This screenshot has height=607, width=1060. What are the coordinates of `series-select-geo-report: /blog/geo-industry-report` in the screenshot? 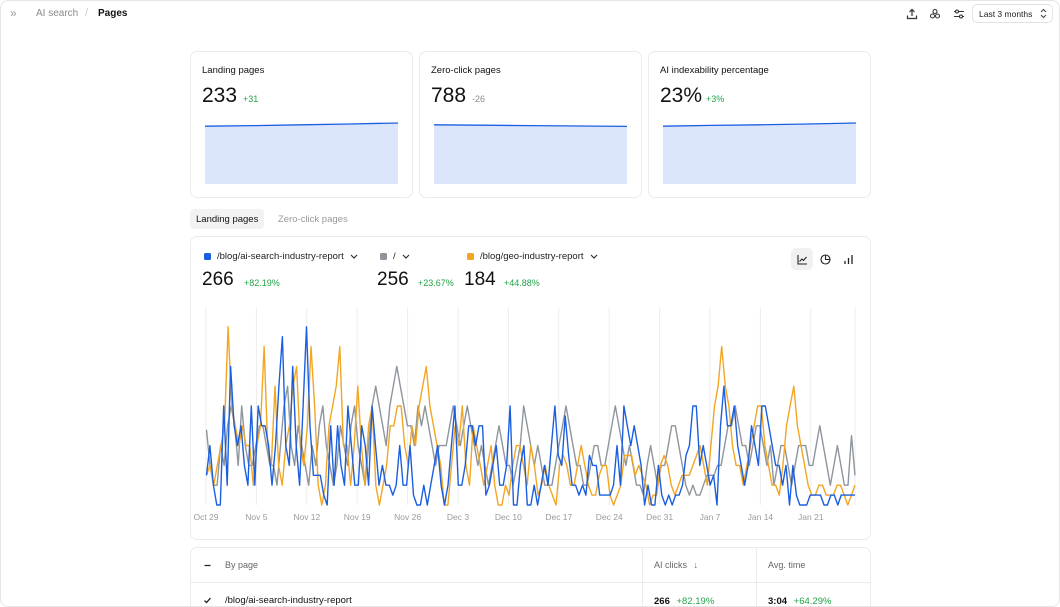 It's located at (532, 256).